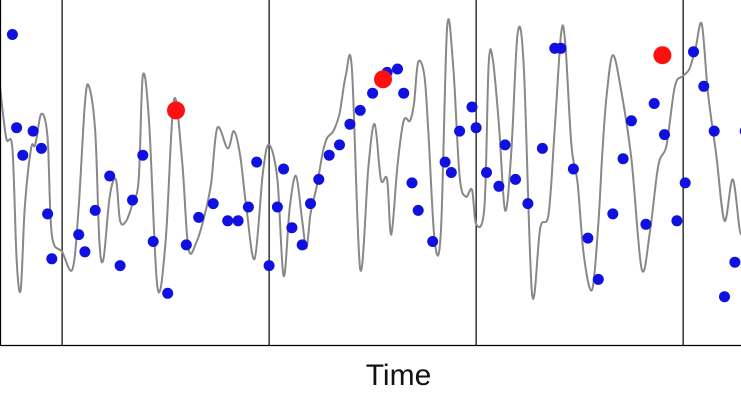  Describe the element at coordinates (398, 375) in the screenshot. I see `x-axis-label: Time` at that location.